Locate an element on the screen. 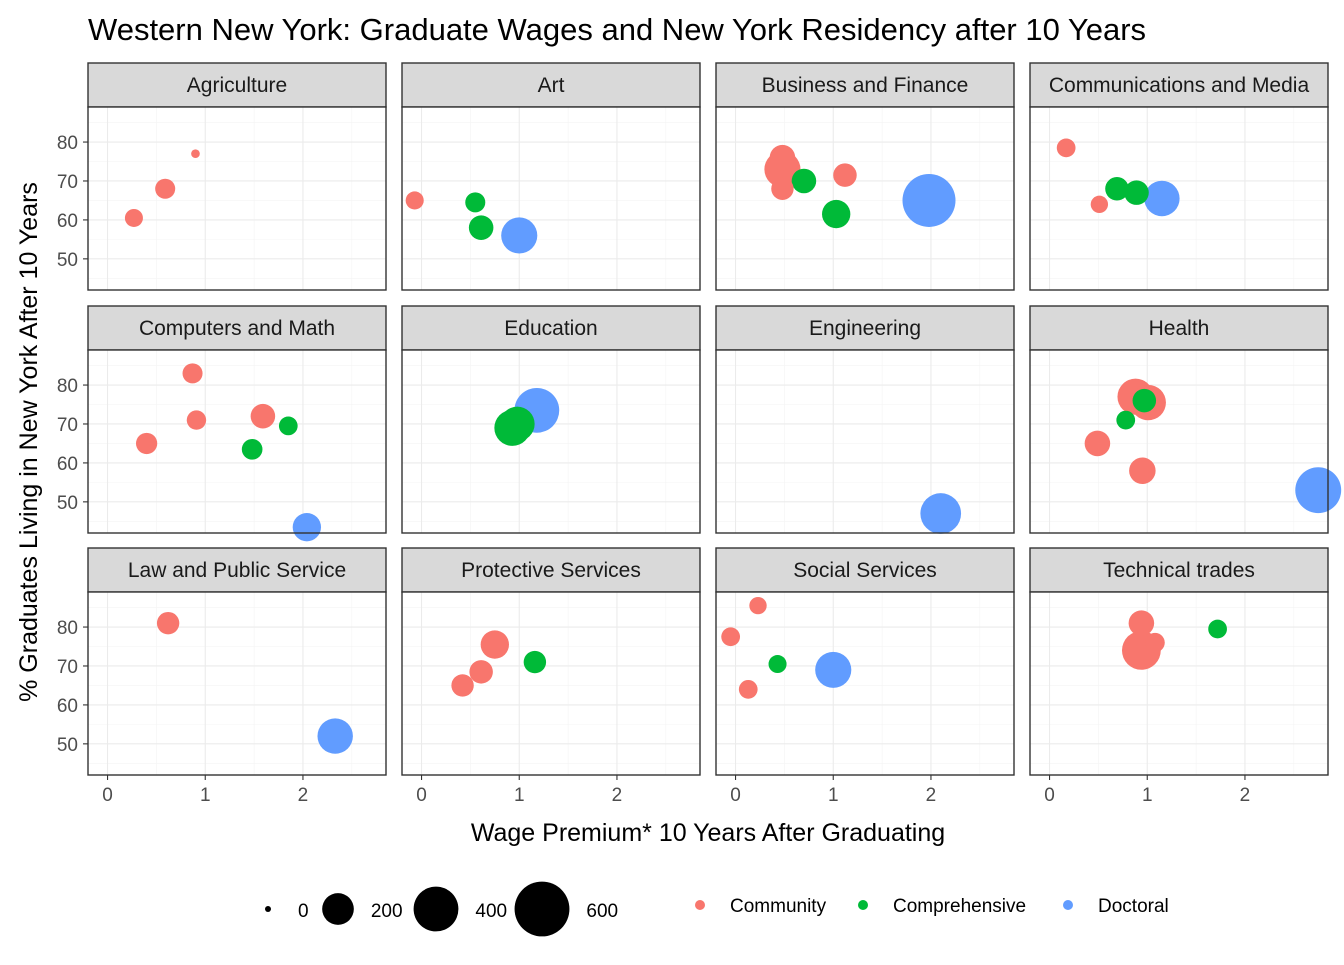 This screenshot has width=1344, height=965. facet-technical-trades: Technical trades 0 1 2 is located at coordinates (1179, 676).